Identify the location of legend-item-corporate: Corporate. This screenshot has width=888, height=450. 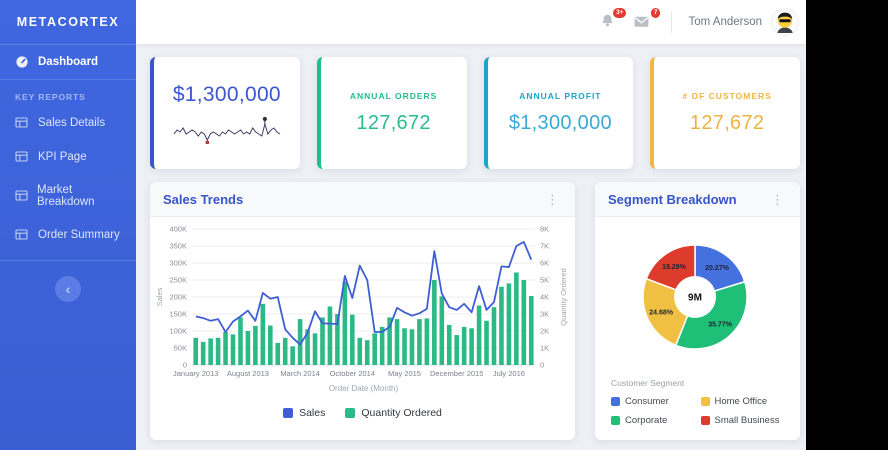
(653, 420).